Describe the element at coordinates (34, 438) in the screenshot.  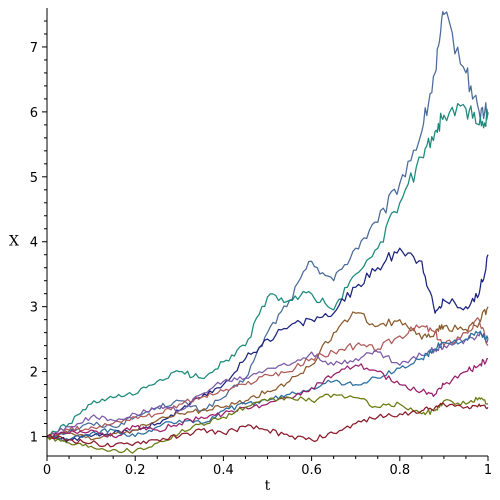
I see `y-tick-label: 1` at that location.